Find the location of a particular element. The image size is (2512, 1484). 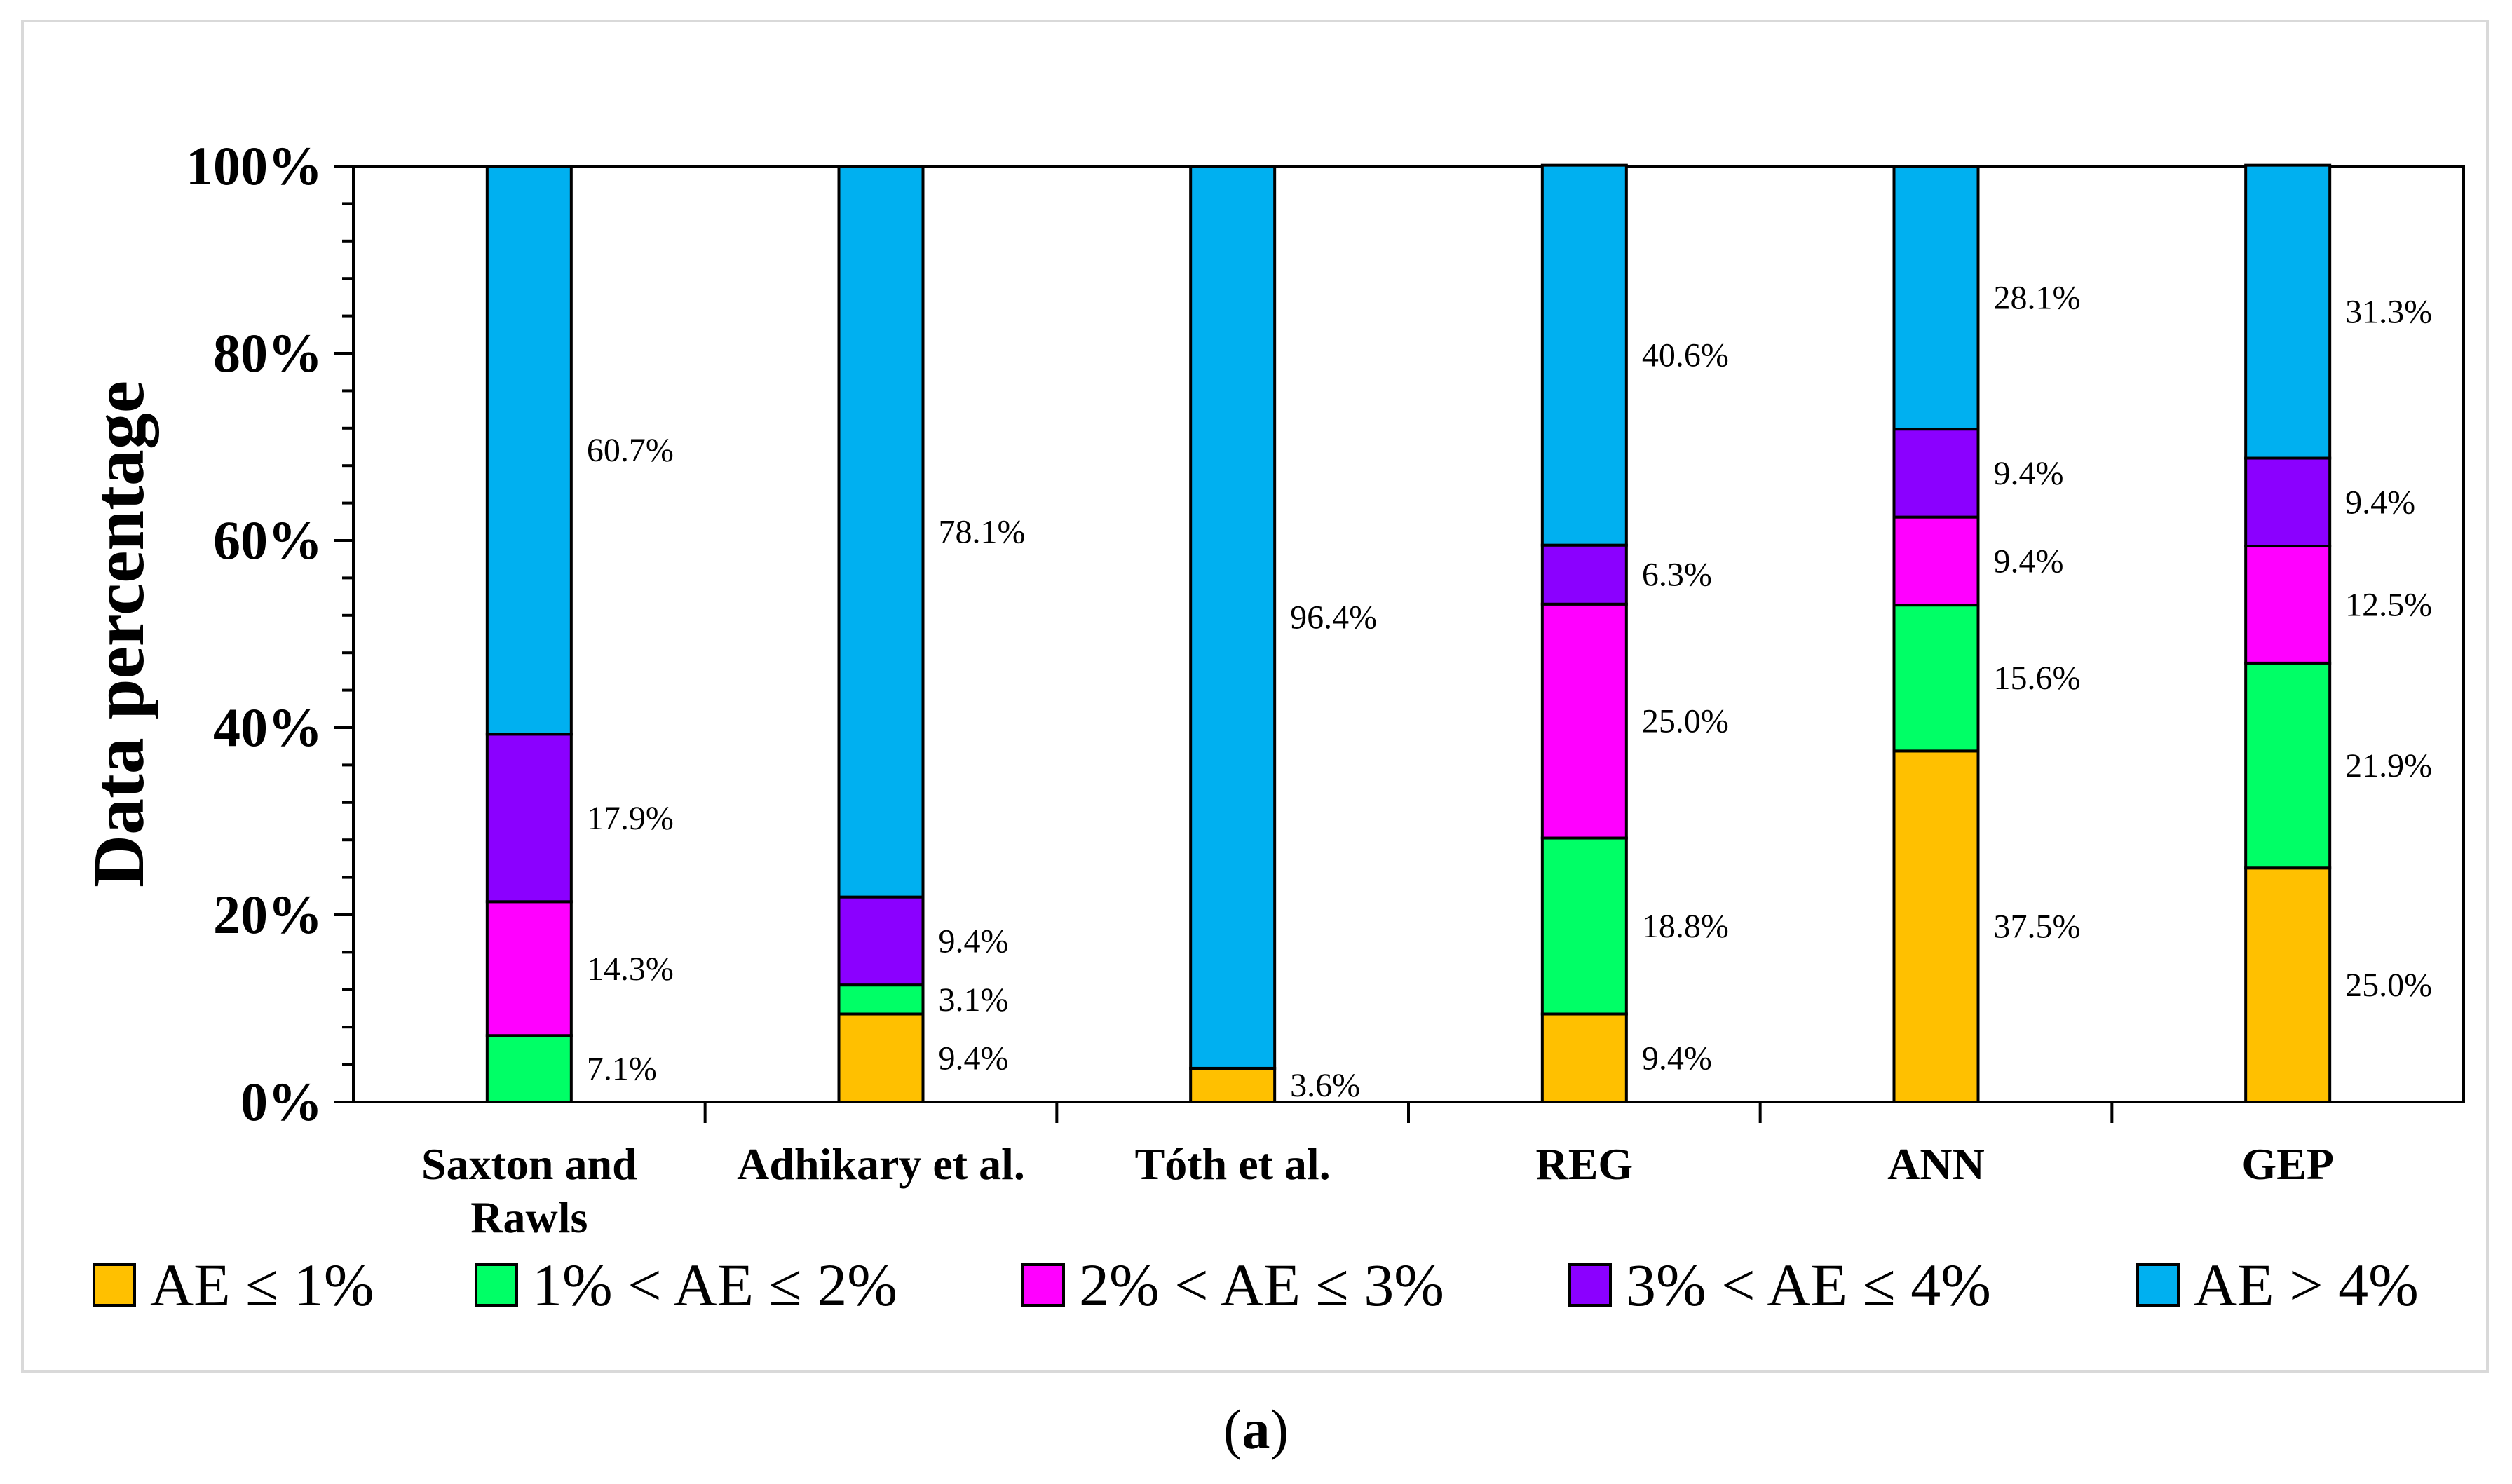

x-category-label: Saxton and is located at coordinates (529, 1164).